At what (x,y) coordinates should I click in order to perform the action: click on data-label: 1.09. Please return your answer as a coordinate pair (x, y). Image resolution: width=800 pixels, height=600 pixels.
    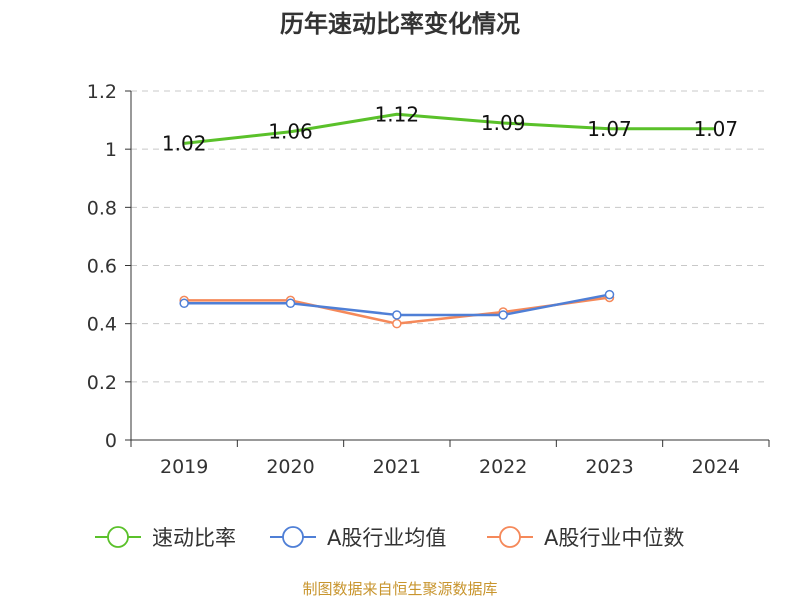
    Looking at the image, I should click on (503, 123).